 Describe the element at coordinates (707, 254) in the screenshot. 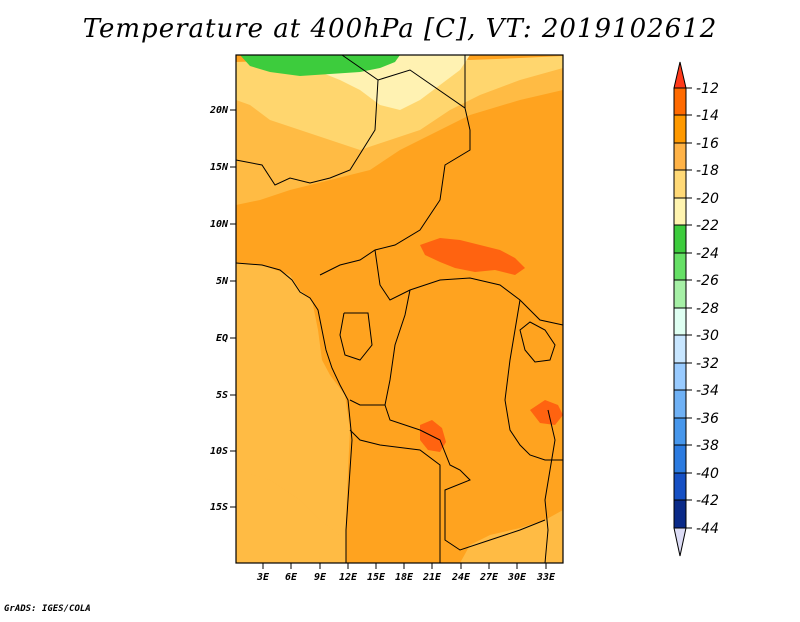

I see `colorbar-label: -24` at that location.